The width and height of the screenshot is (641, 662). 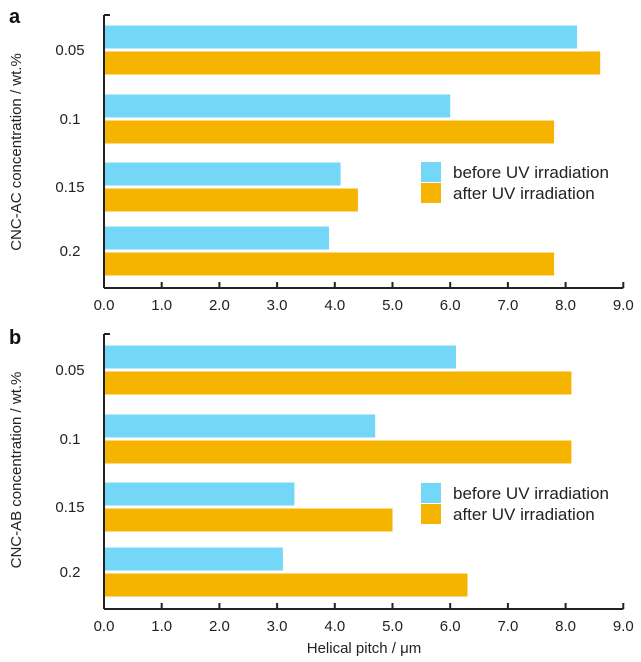 What do you see at coordinates (15, 338) in the screenshot?
I see `panel-label: b` at bounding box center [15, 338].